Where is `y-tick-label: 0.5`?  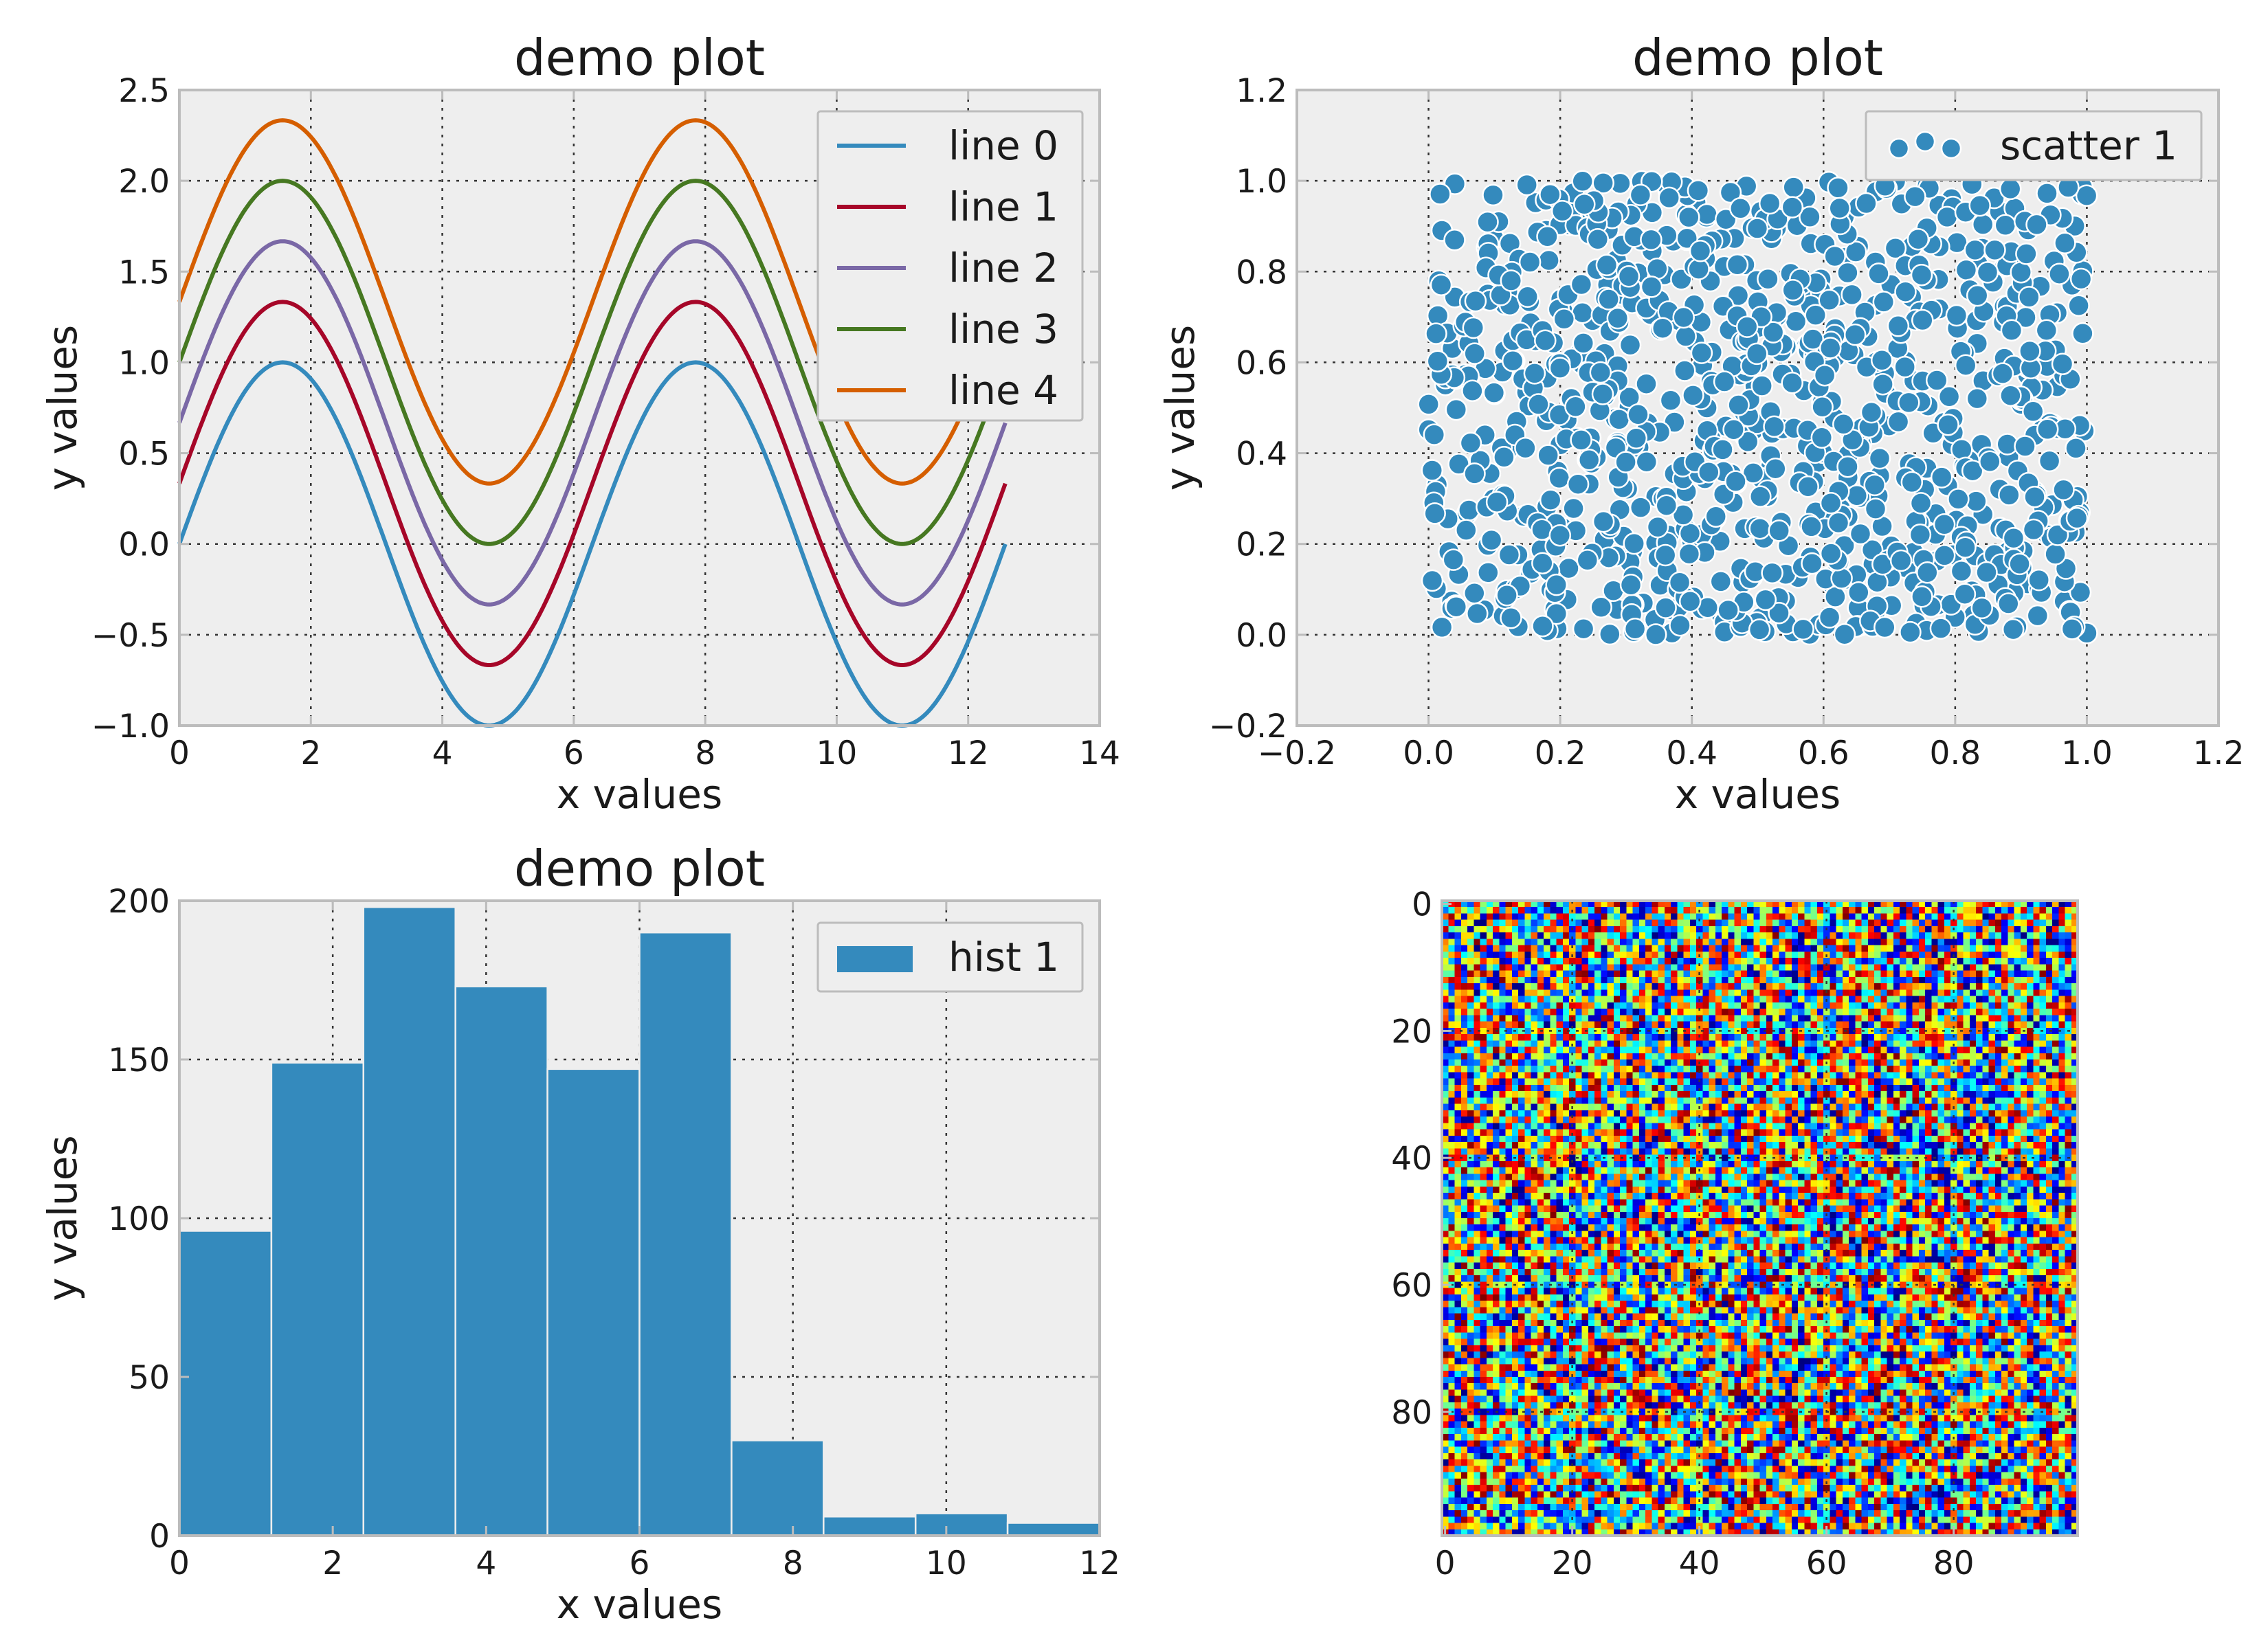 y-tick-label: 0.5 is located at coordinates (144, 454).